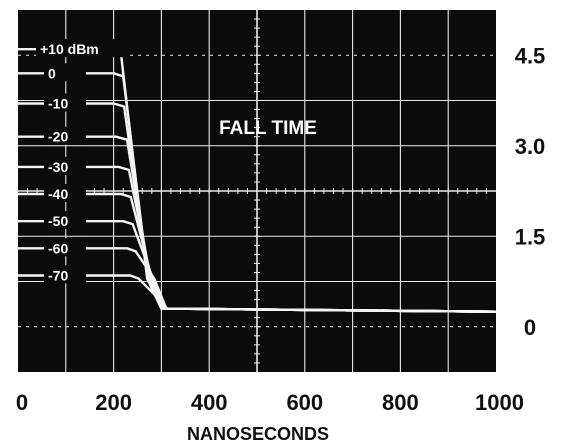  What do you see at coordinates (58, 221) in the screenshot?
I see `series-label: -50` at bounding box center [58, 221].